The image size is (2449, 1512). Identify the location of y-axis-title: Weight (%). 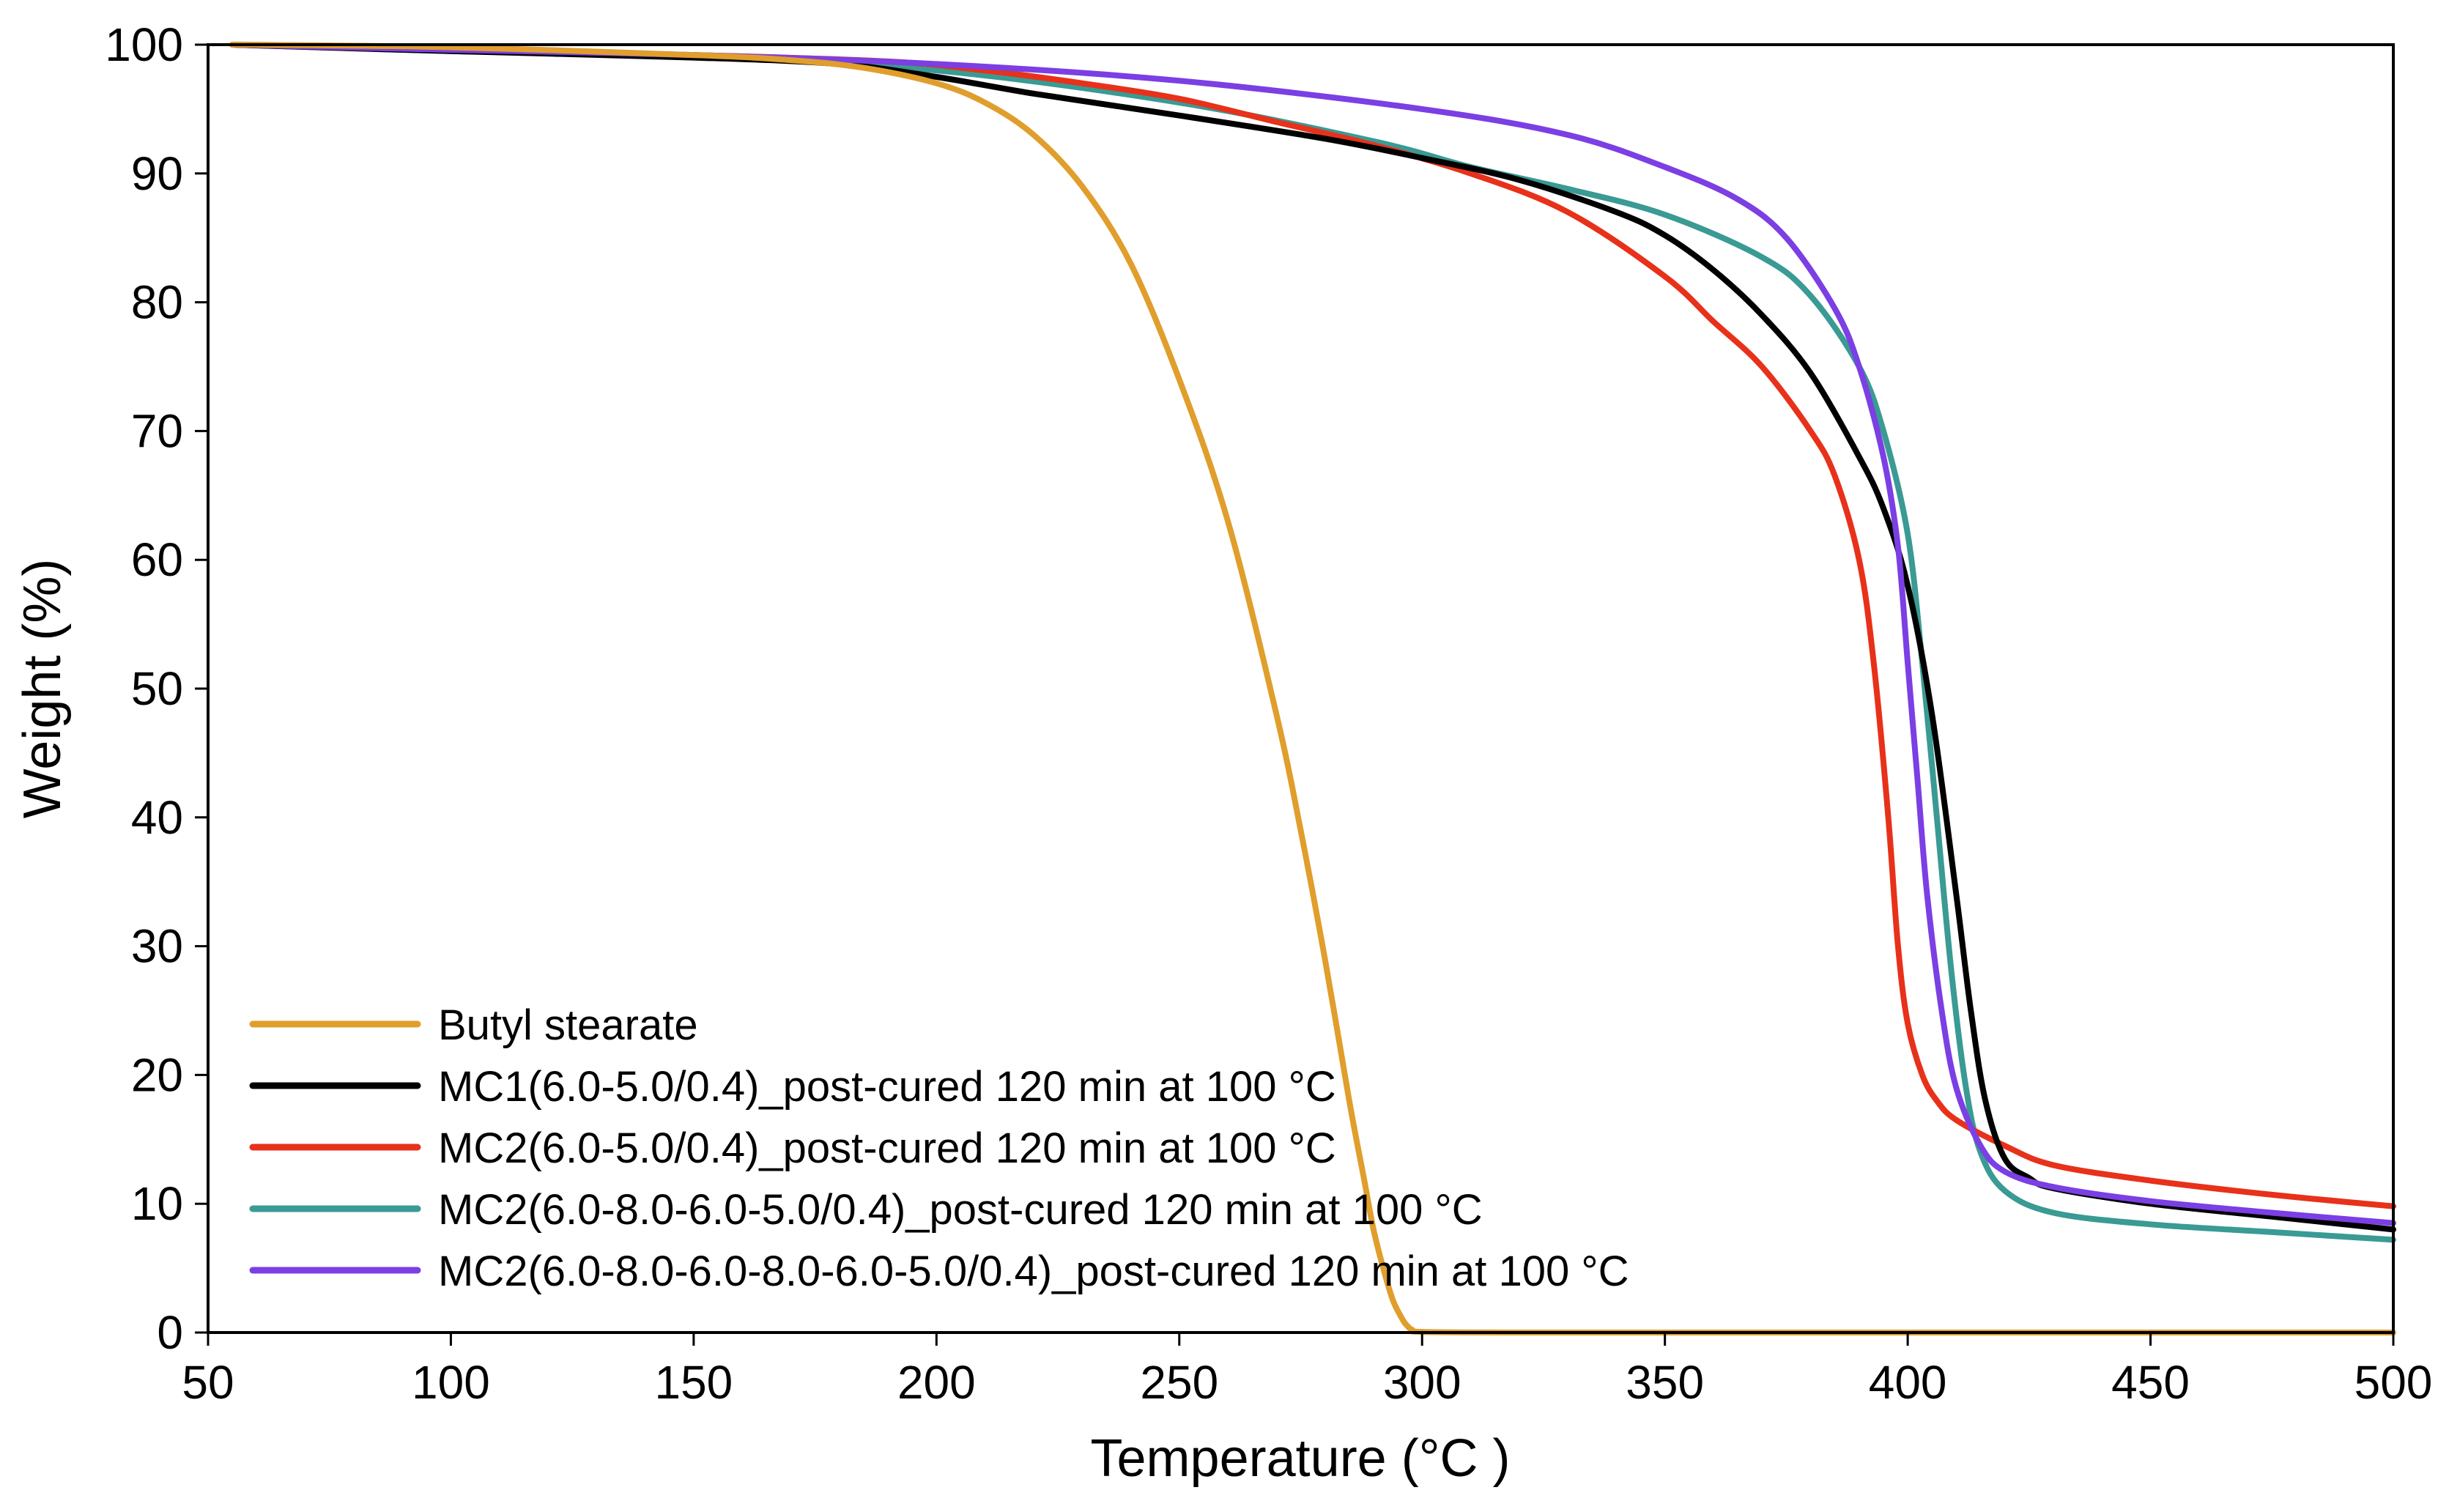
(42, 689).